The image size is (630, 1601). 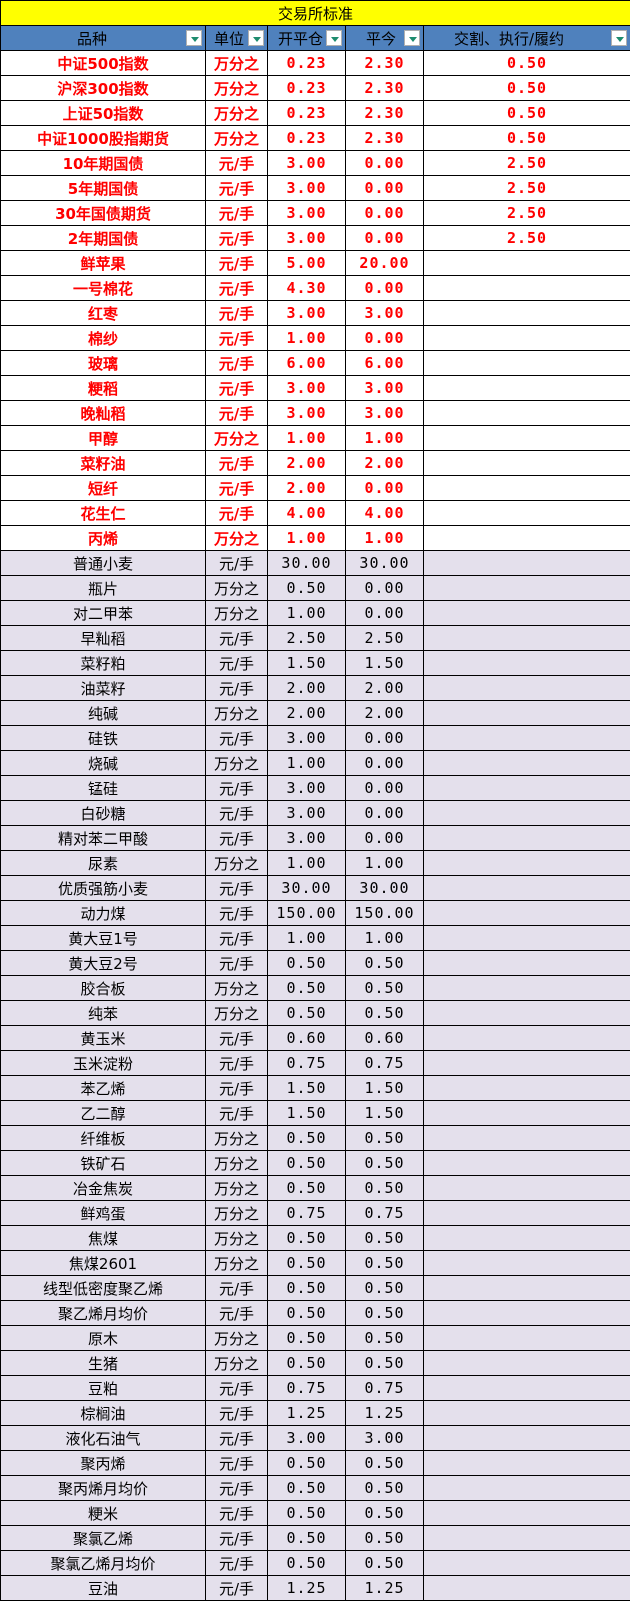 I want to click on variety-cell: 聚丙烯, so click(x=103, y=1463).